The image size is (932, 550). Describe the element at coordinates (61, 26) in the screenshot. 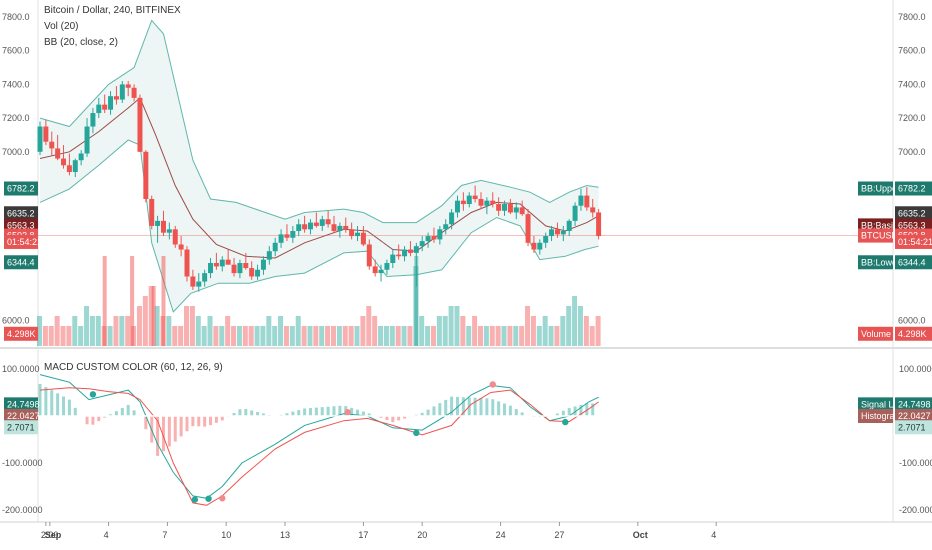

I see `legend-volume: Vol (20)` at that location.